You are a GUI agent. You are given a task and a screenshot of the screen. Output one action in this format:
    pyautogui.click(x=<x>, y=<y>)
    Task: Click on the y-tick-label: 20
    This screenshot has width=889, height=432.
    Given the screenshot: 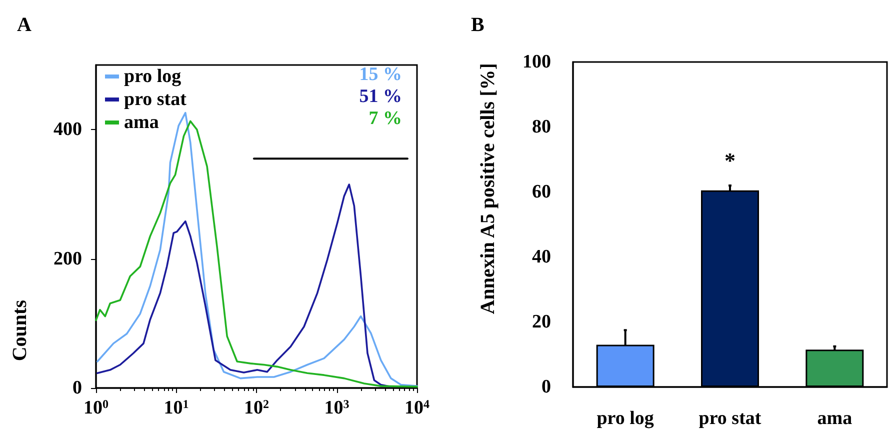 What is the action you would take?
    pyautogui.click(x=541, y=322)
    